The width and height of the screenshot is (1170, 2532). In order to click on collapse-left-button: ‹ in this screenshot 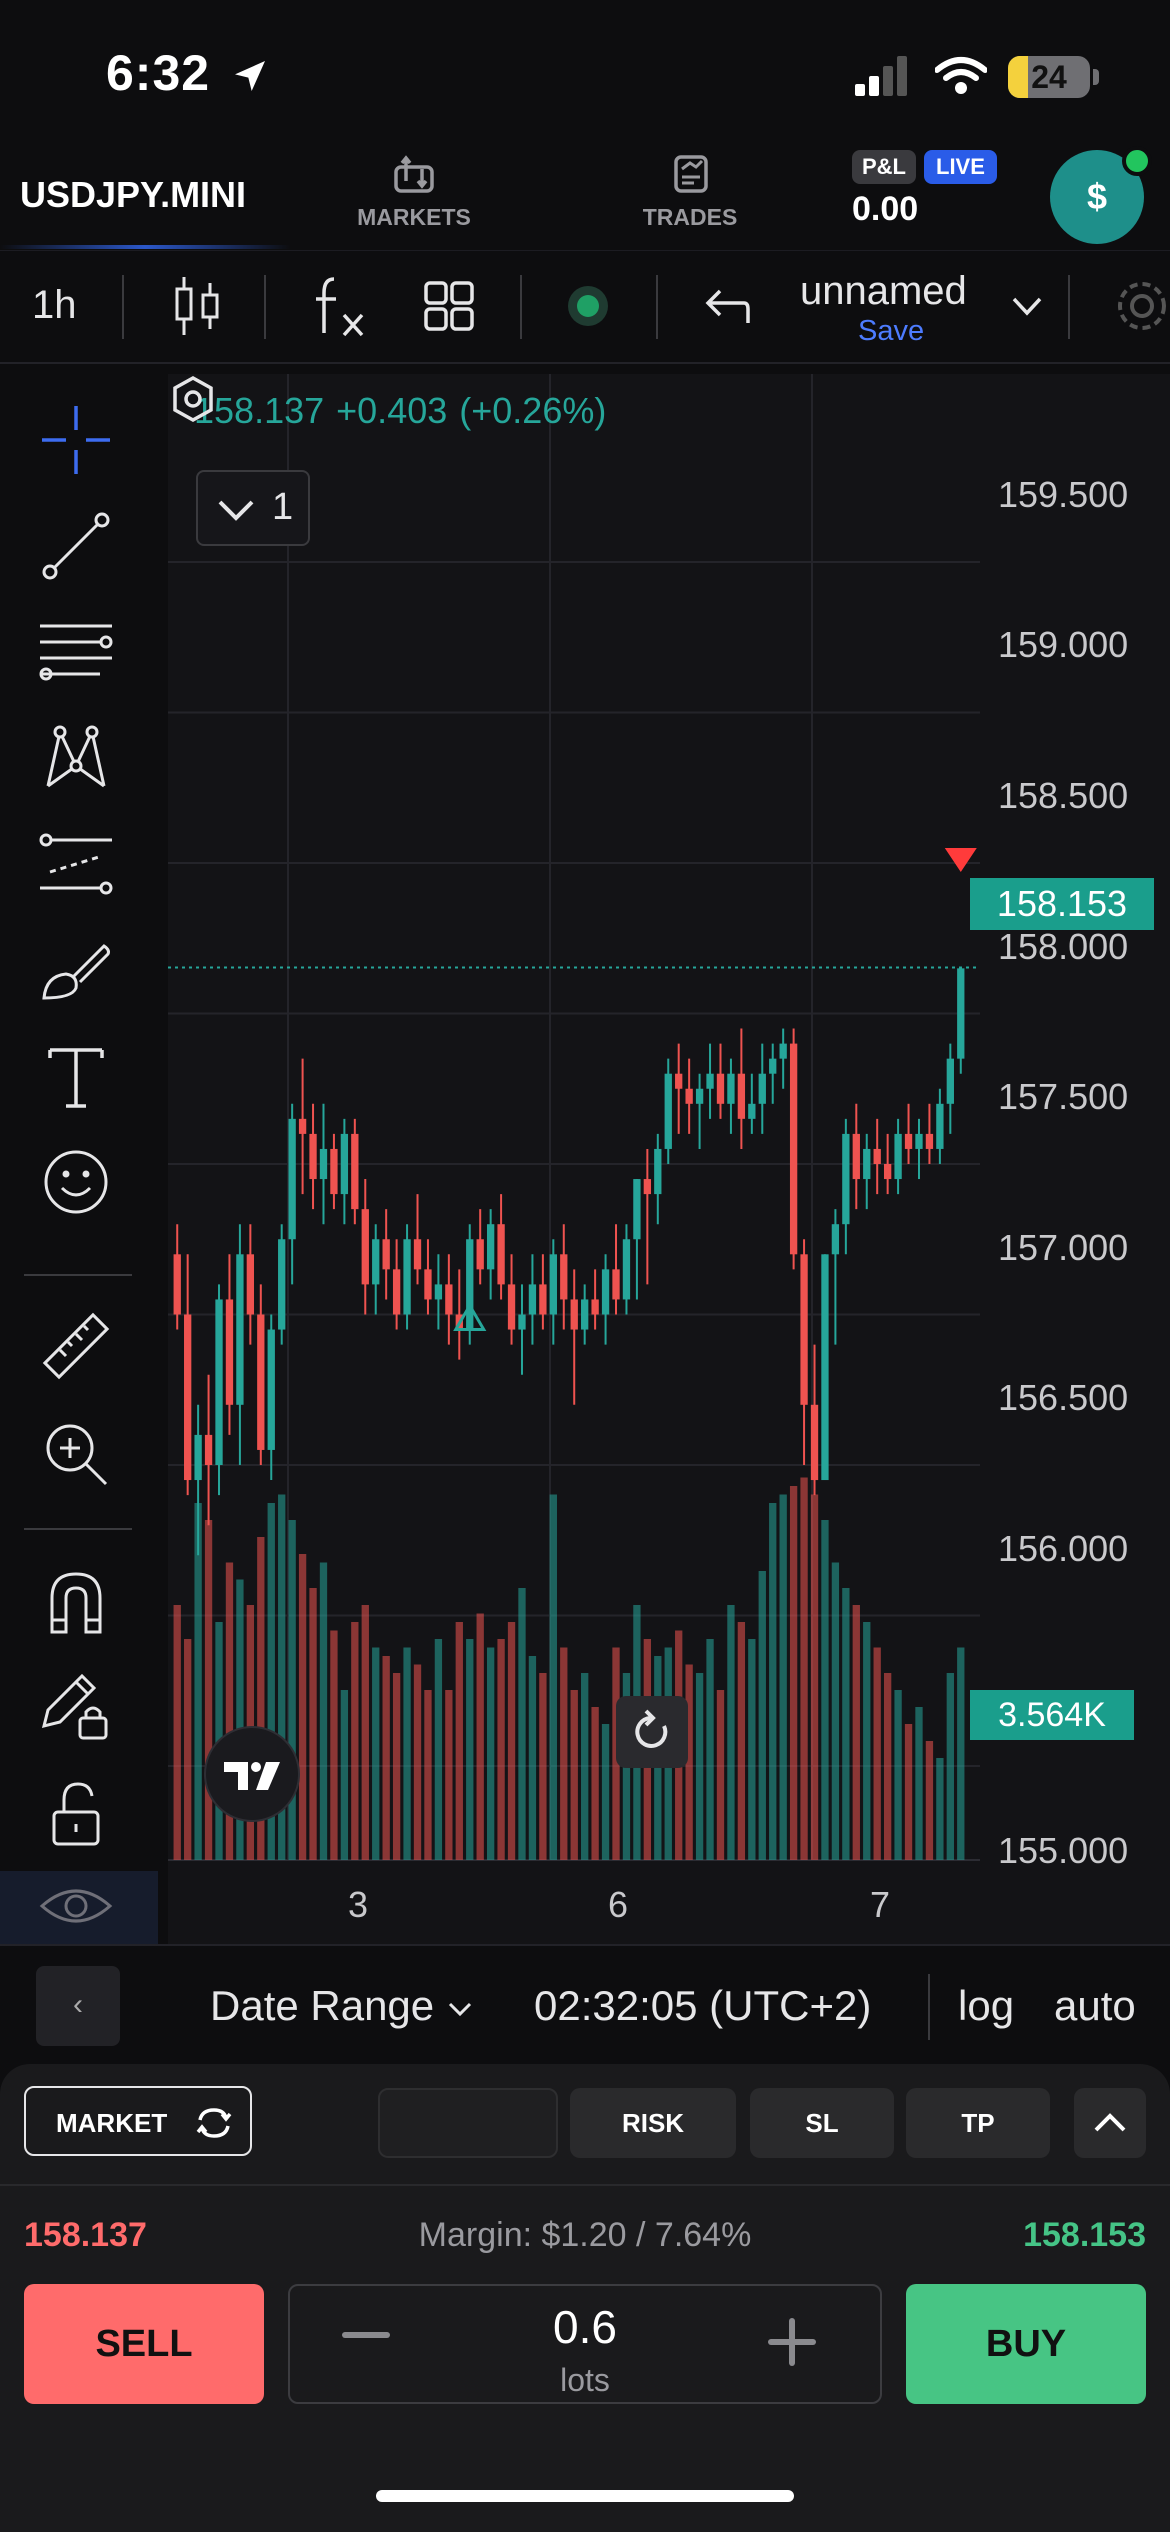, I will do `click(78, 2006)`.